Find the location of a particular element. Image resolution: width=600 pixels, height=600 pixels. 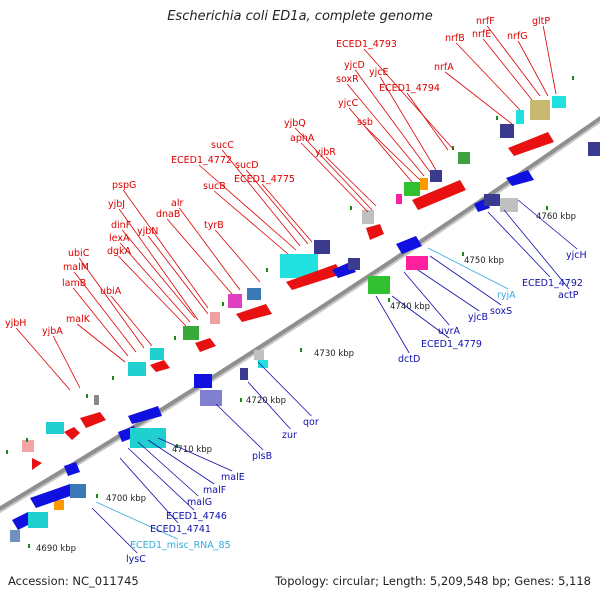

gene-label-top: ECED1_4775 is located at coordinates (264, 179).